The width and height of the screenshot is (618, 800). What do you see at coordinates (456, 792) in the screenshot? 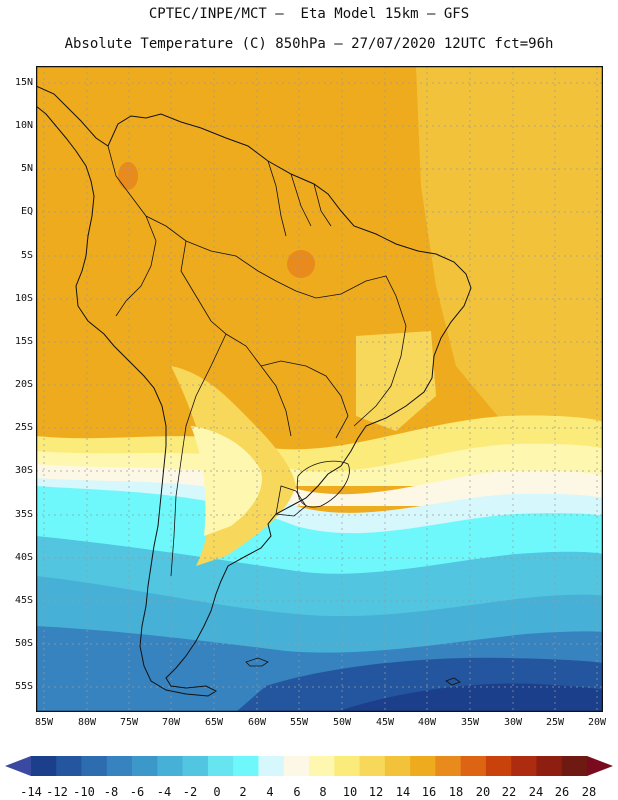
I see `colorbar-label: 18` at bounding box center [456, 792].